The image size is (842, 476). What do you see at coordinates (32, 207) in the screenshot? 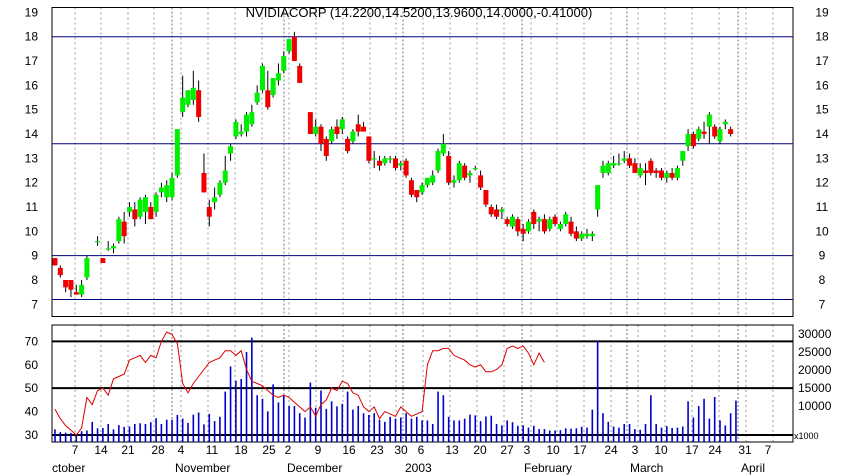
I see `price-tick-left: 11` at bounding box center [32, 207].